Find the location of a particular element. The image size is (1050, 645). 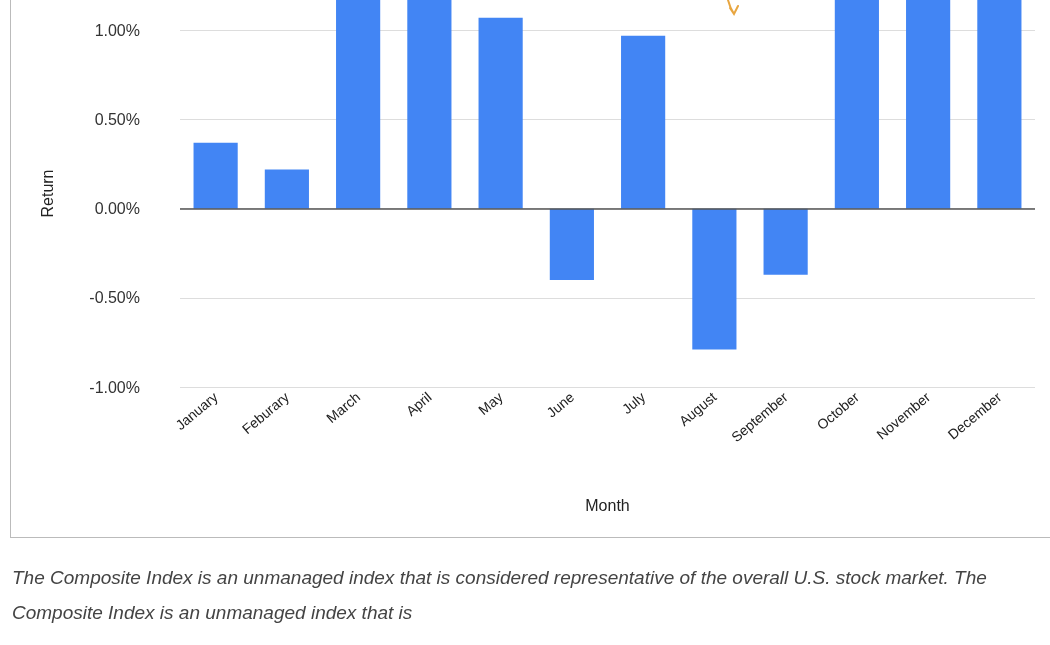

y-tick-label: 0.50% is located at coordinates (117, 119).